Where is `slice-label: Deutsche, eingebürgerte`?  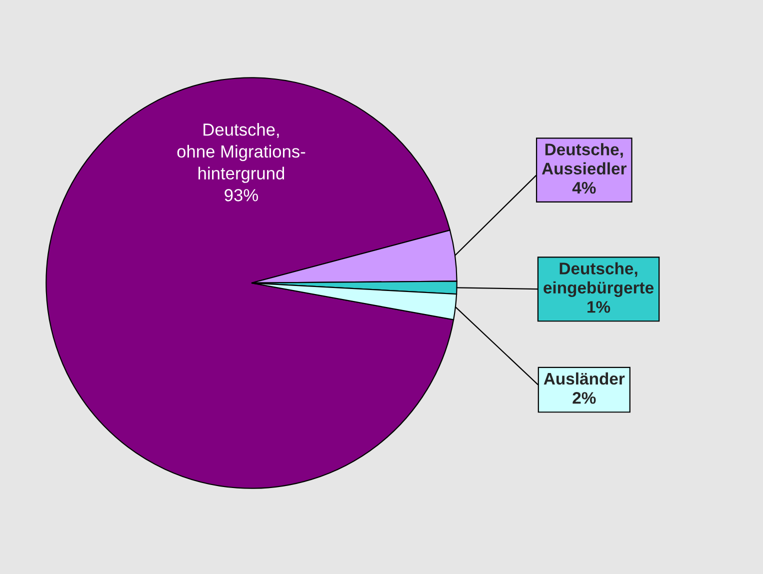 slice-label: Deutsche, eingebürgerte is located at coordinates (599, 279).